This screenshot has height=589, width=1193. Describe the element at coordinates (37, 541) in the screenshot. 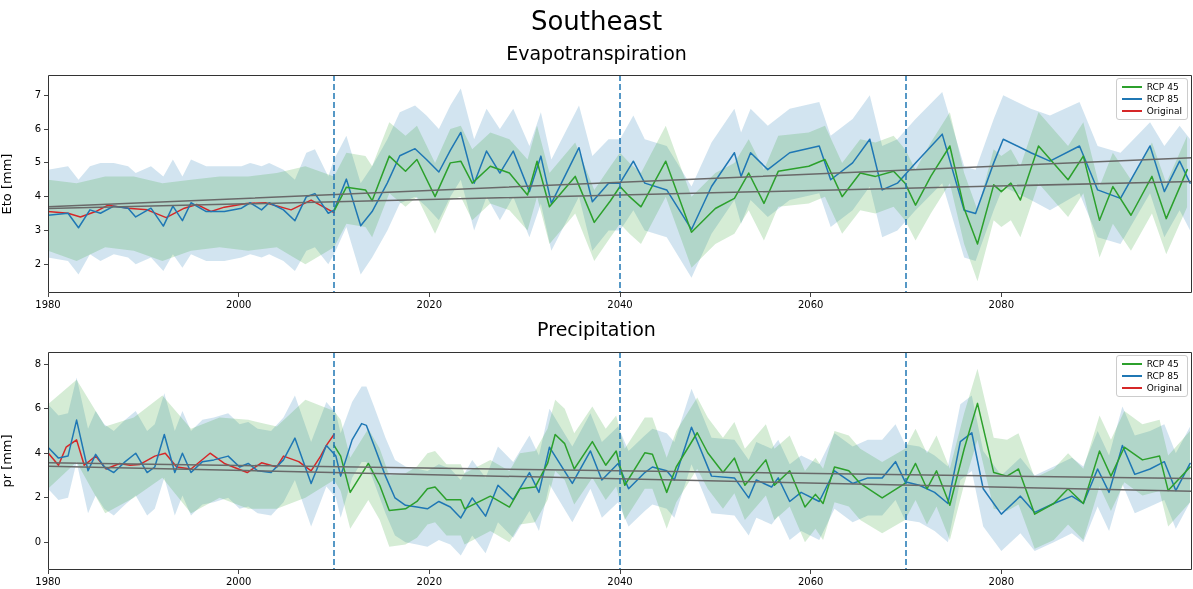

I see `y-tick-label: 0` at that location.